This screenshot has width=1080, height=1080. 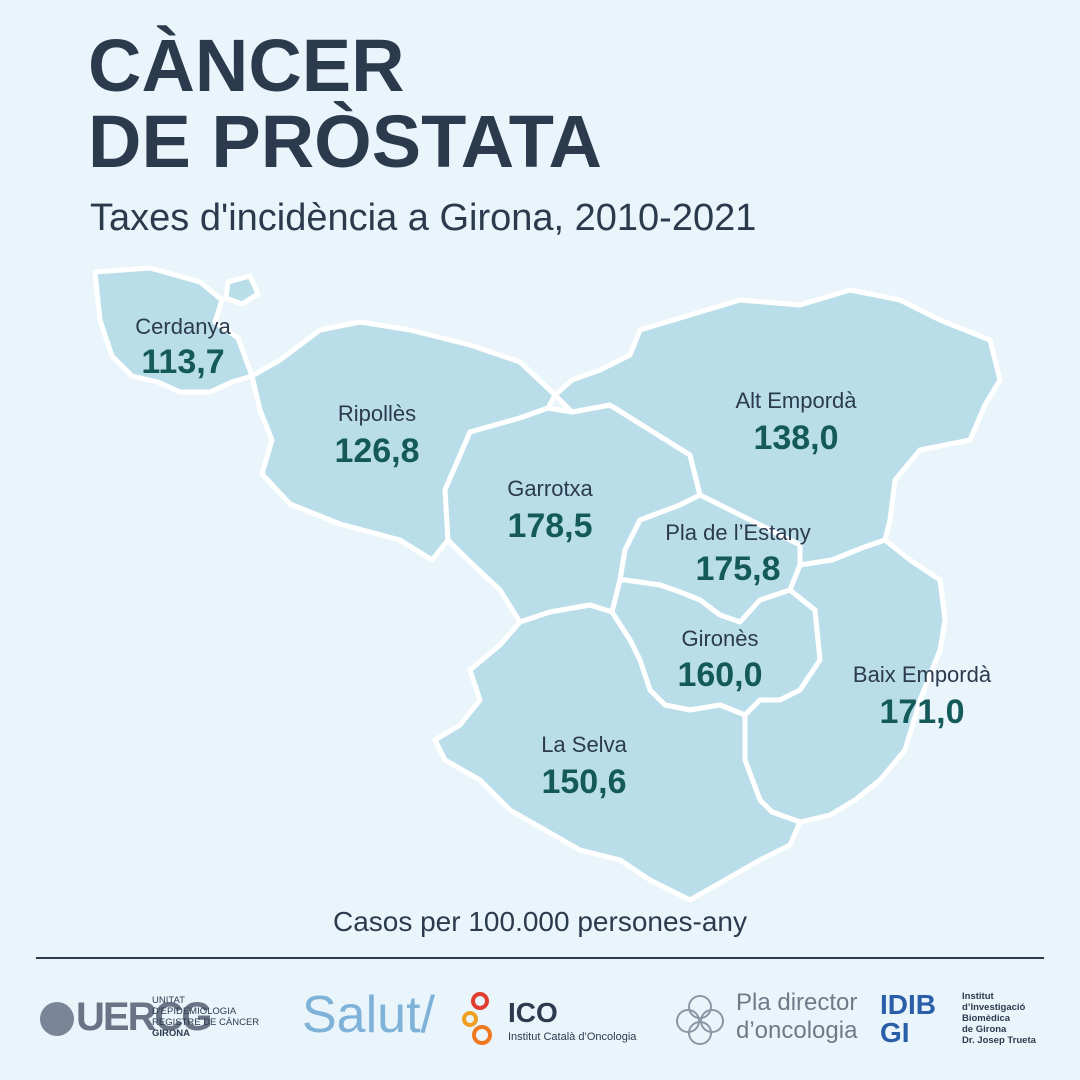 I want to click on region-la-selva, so click(x=617, y=752).